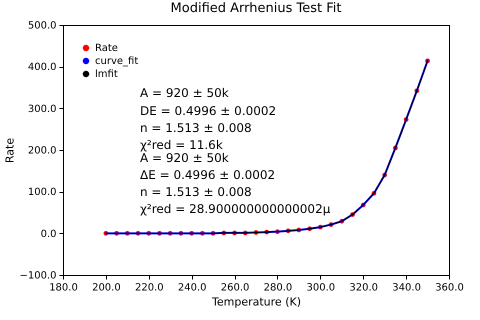 This screenshot has height=320, width=480. What do you see at coordinates (42, 26) in the screenshot?
I see `y-tick-label: 500.0` at bounding box center [42, 26].